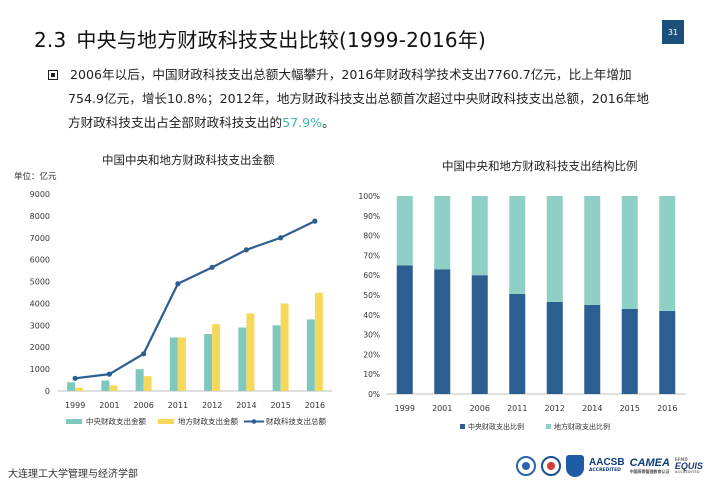 The width and height of the screenshot is (720, 483). What do you see at coordinates (50, 40) in the screenshot?
I see `section-number: 2.3` at bounding box center [50, 40].